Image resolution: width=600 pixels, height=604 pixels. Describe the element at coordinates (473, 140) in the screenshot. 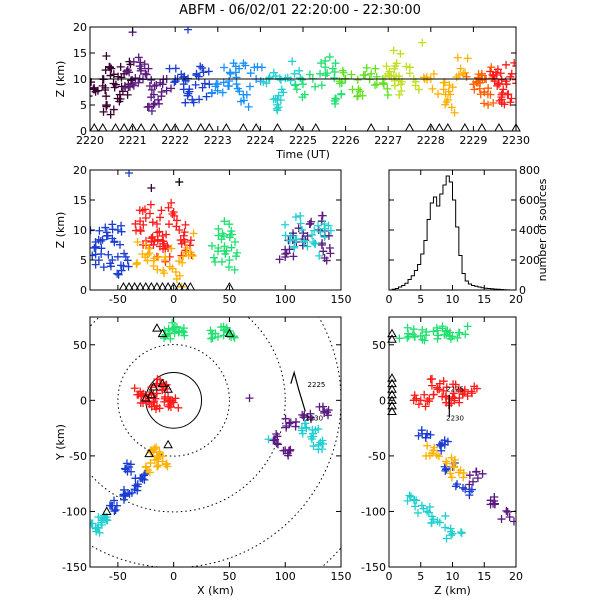

I see `x-tick-label: 2229` at that location.